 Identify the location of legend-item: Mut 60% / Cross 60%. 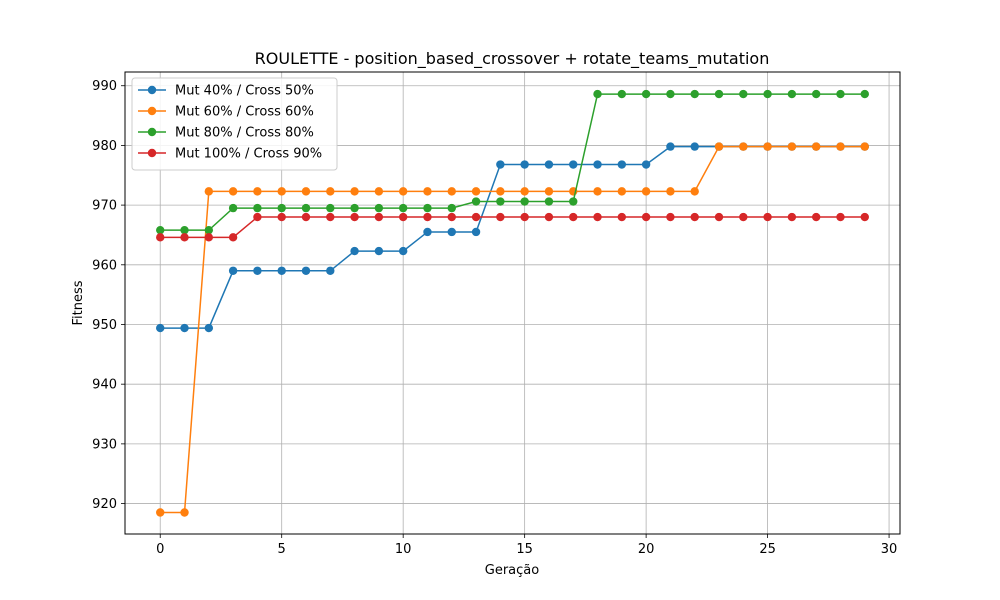
(226, 112).